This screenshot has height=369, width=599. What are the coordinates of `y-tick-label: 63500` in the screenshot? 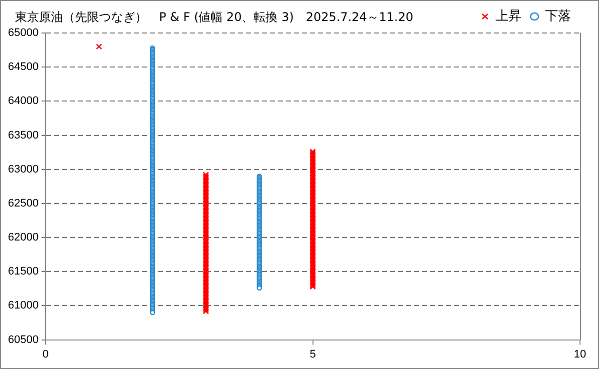 It's located at (23, 135).